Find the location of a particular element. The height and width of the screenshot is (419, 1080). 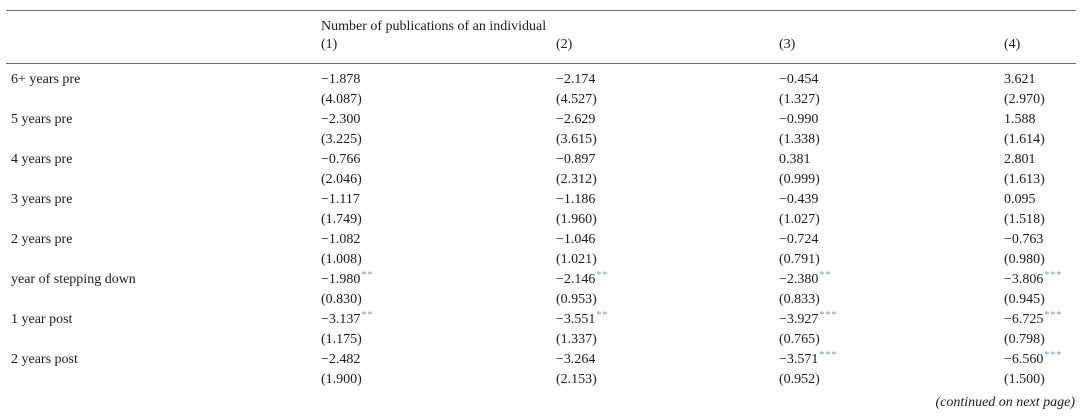

coefficient-value: −1.117 is located at coordinates (340, 199).